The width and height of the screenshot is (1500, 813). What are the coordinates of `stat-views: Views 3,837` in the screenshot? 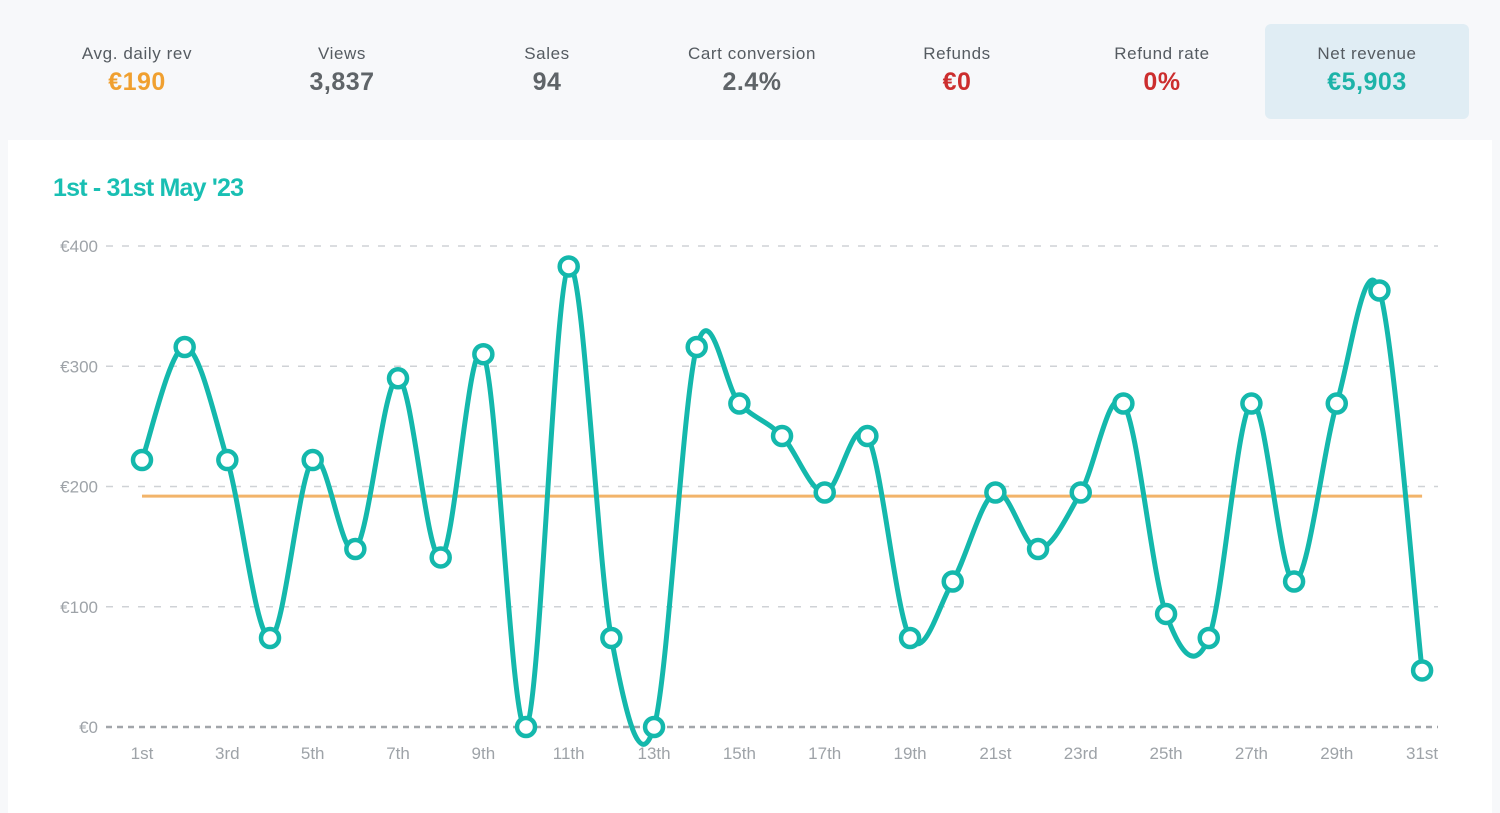 It's located at (342, 71).